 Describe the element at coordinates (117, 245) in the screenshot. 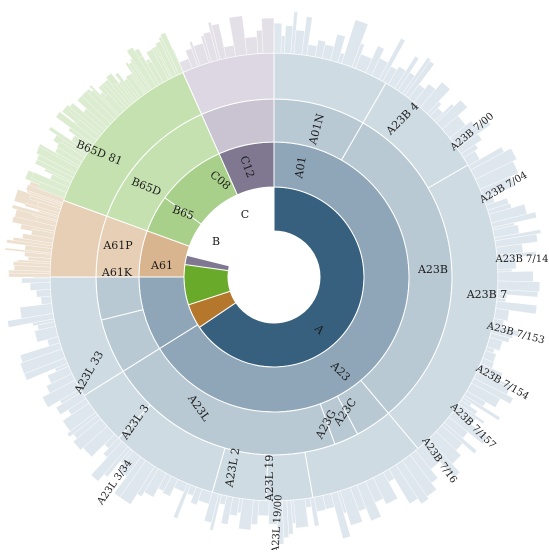

I see `label-a61p: A61P` at that location.